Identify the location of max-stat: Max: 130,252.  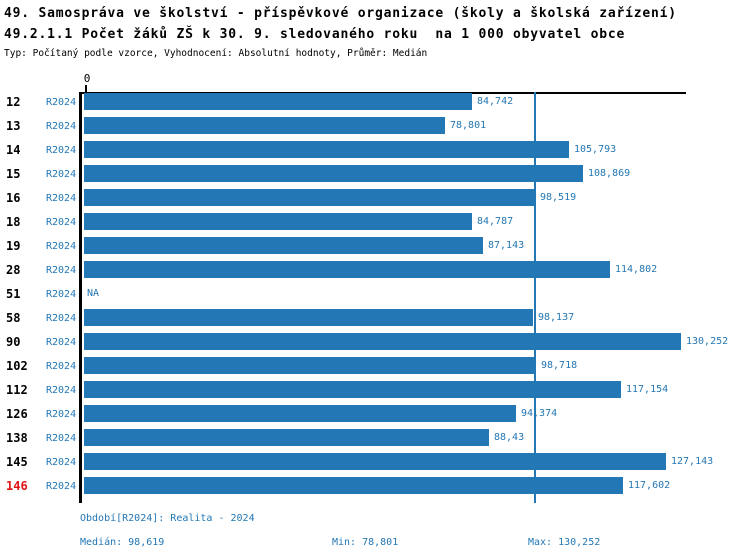
(564, 542).